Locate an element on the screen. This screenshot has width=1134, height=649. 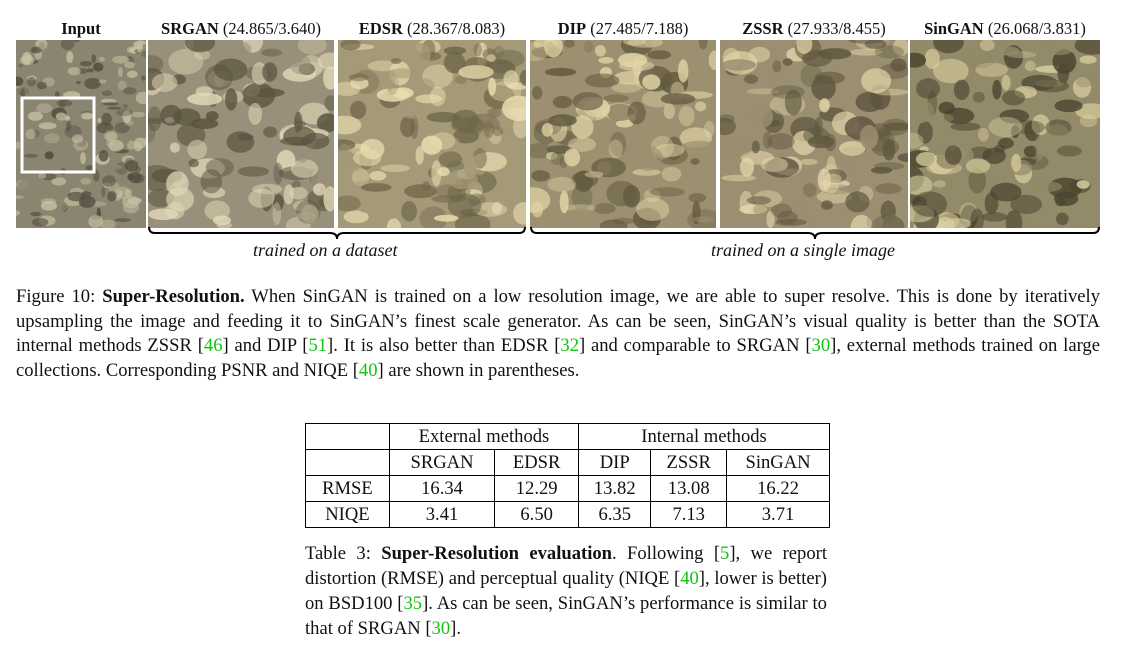
table-cell: 16.34 is located at coordinates (442, 488).